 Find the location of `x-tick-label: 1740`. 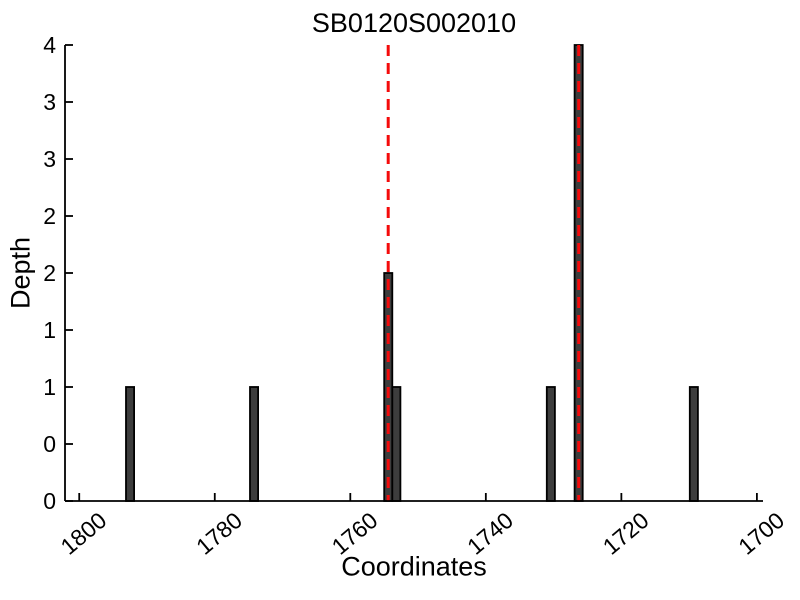

x-tick-label: 1740 is located at coordinates (490, 533).